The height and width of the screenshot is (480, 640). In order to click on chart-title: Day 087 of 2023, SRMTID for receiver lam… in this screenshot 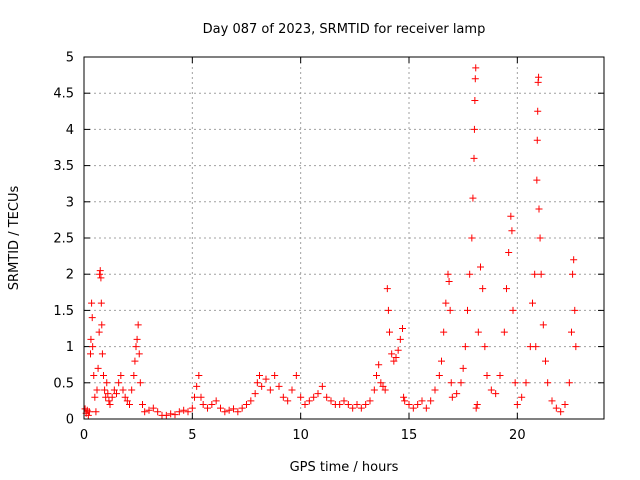, I will do `click(344, 29)`.